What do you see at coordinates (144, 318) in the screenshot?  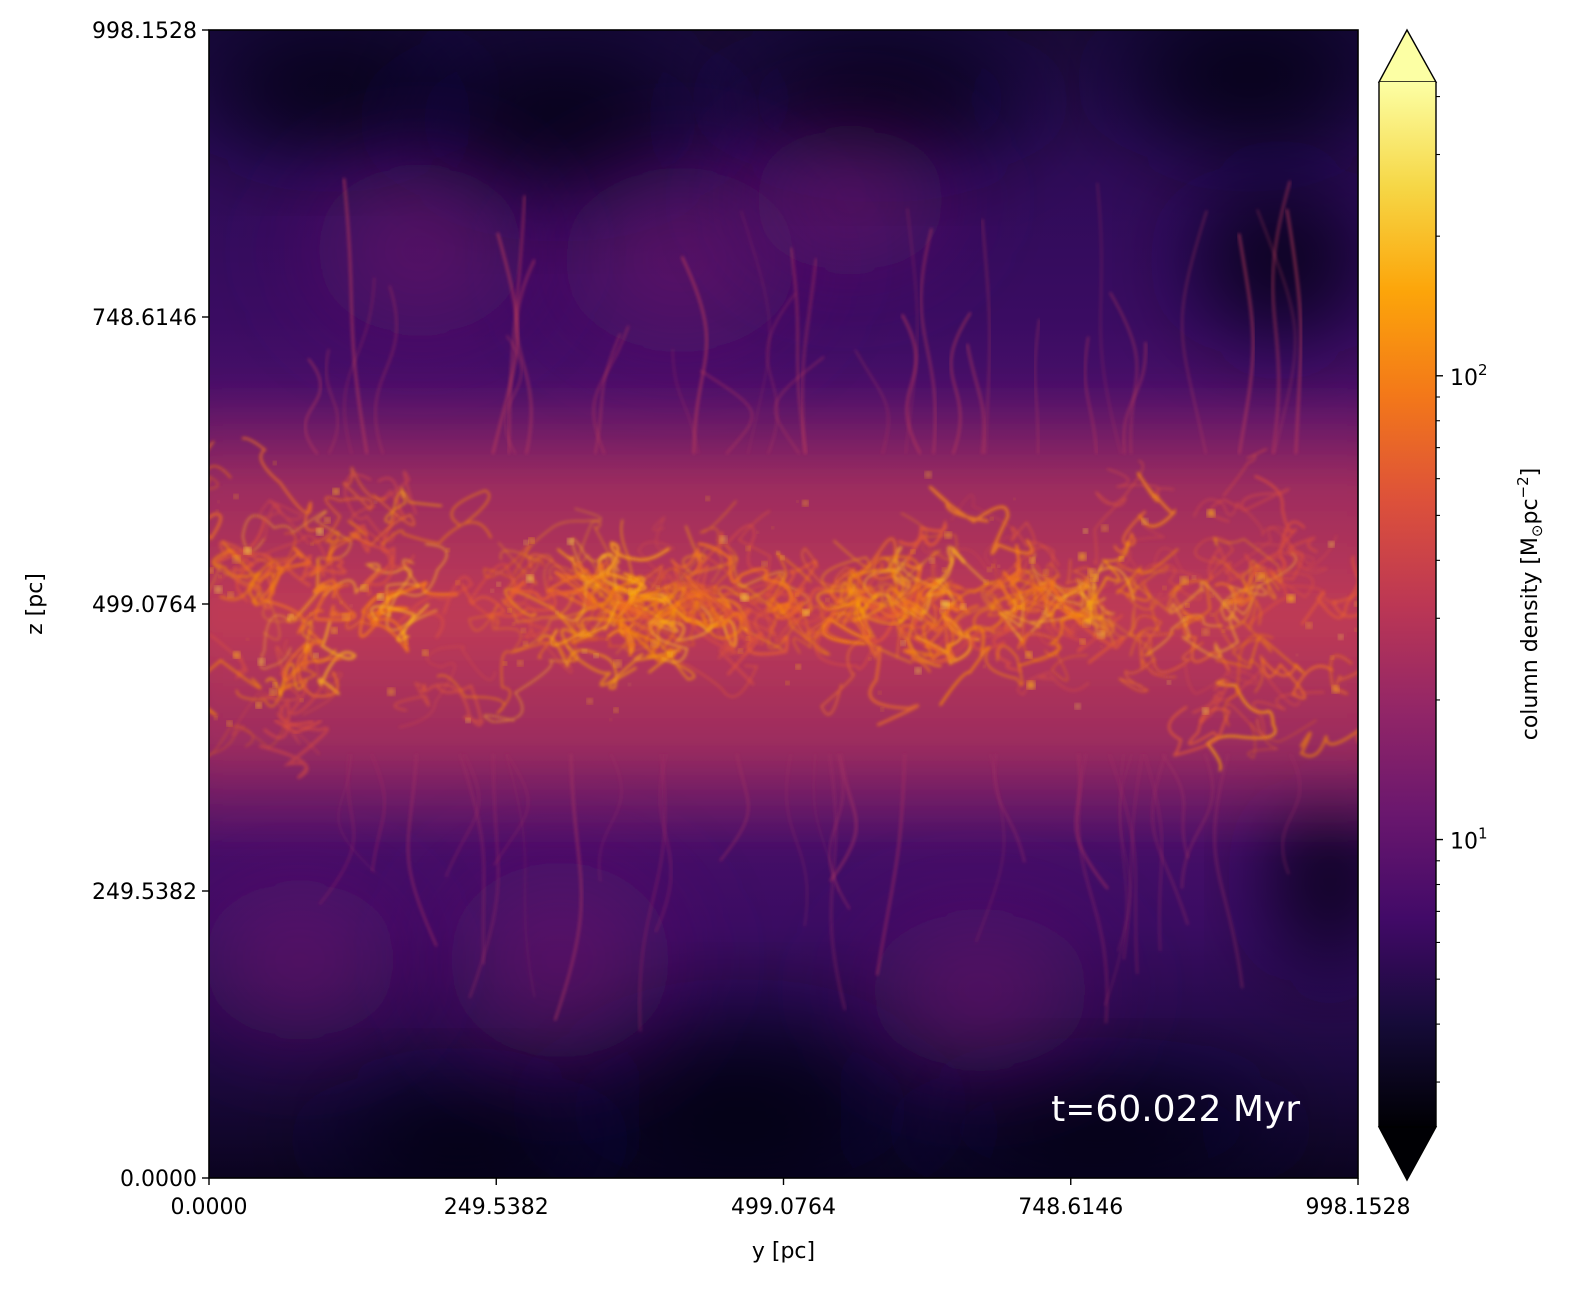 I see `y-tick-label: 748.6146` at bounding box center [144, 318].